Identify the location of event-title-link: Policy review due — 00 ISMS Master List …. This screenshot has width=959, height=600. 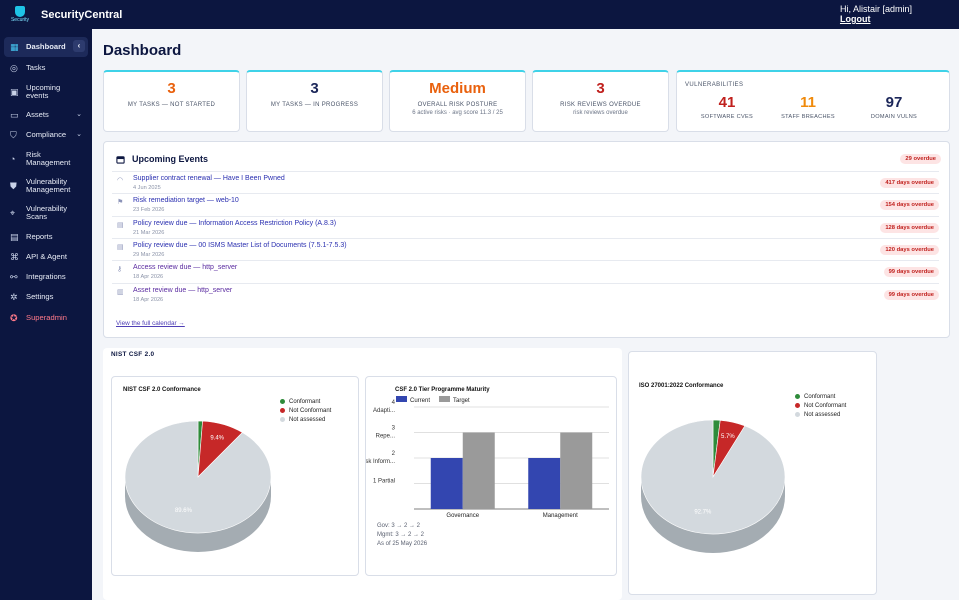
(240, 245).